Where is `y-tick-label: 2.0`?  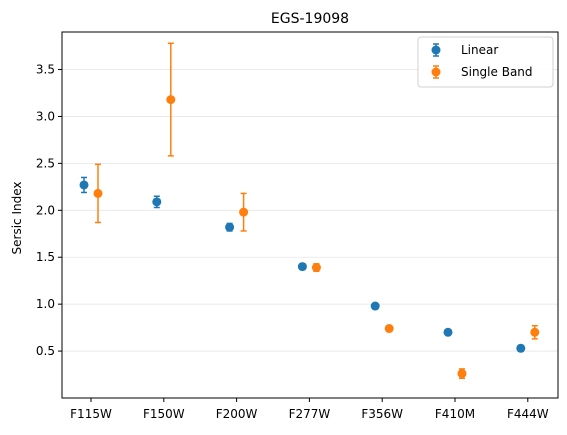 y-tick-label: 2.0 is located at coordinates (45, 210).